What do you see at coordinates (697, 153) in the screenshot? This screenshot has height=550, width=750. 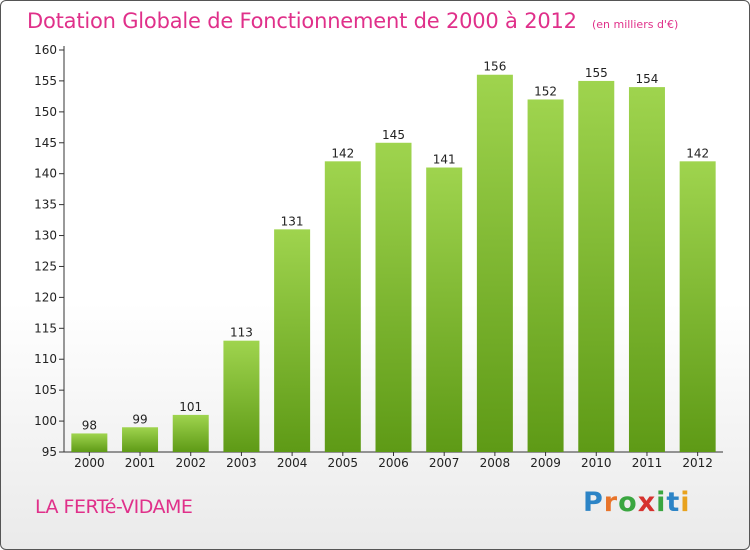 I see `value-label-2012: 142` at bounding box center [697, 153].